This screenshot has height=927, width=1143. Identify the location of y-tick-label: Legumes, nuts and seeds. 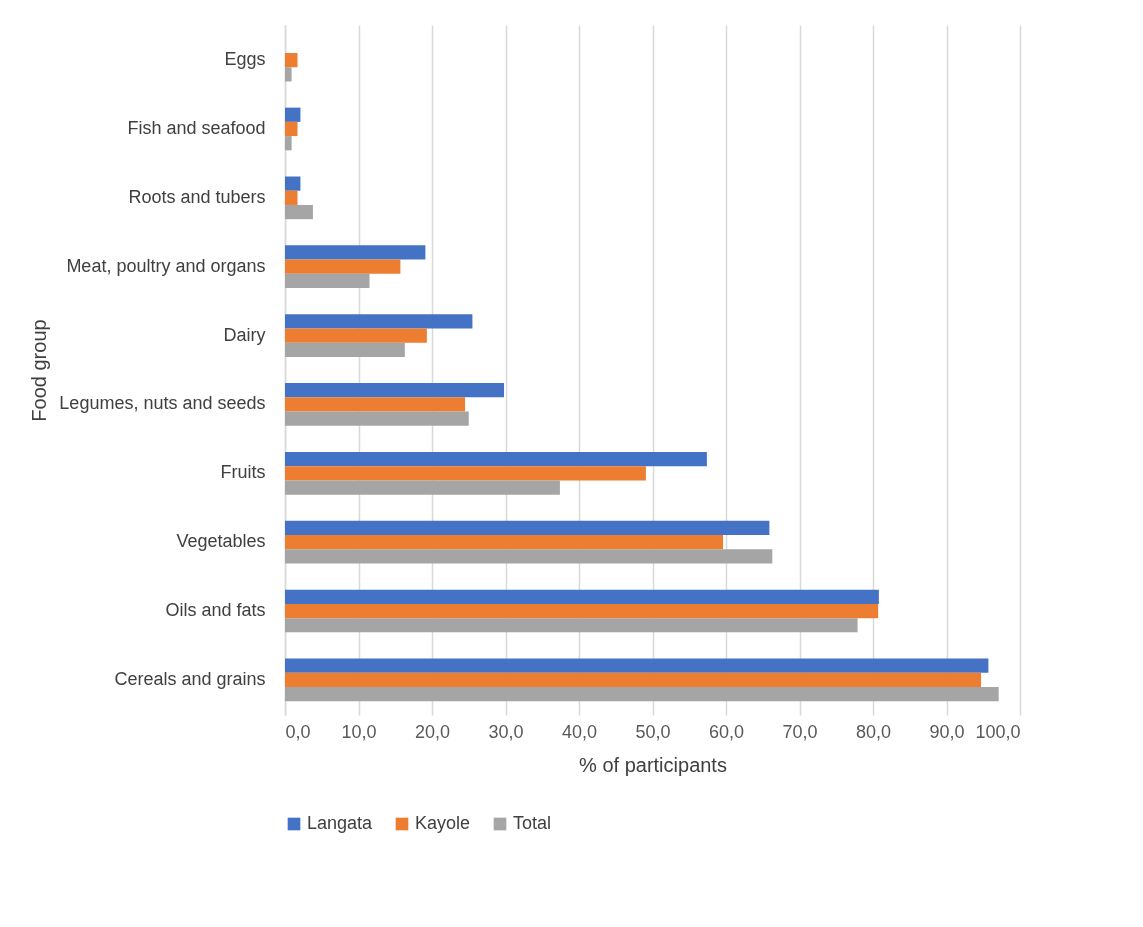
(162, 403).